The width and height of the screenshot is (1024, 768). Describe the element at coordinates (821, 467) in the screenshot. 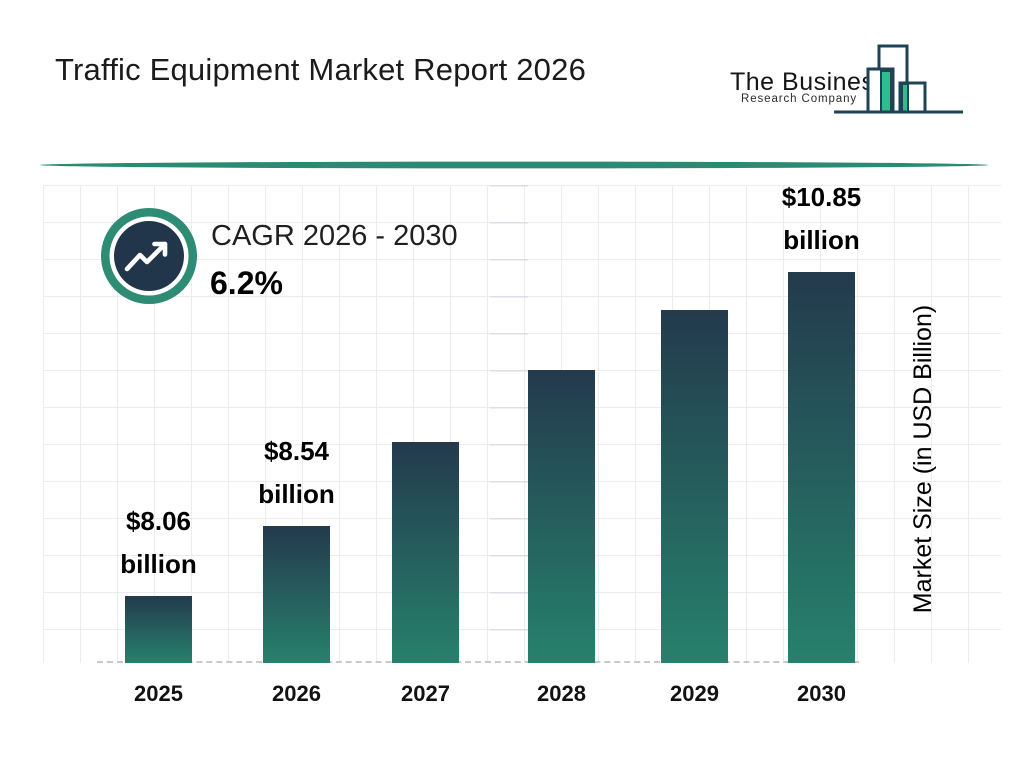

I see `bar-2030` at that location.